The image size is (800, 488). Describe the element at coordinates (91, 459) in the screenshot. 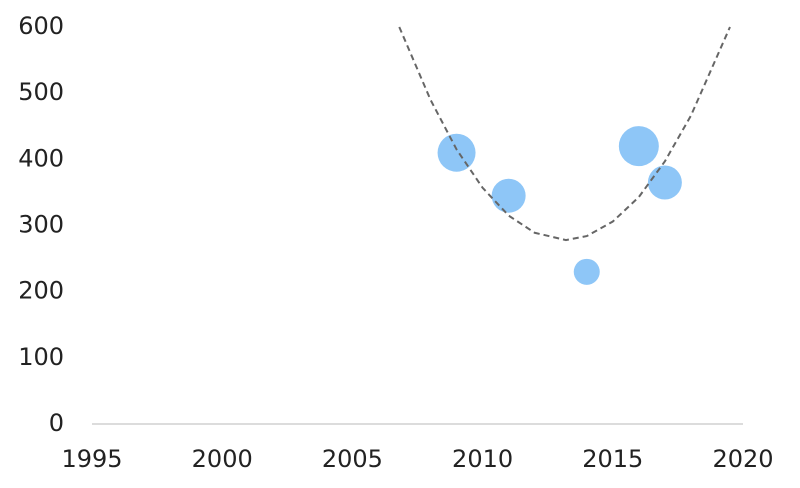

I see `x-tick-label: 1995` at that location.